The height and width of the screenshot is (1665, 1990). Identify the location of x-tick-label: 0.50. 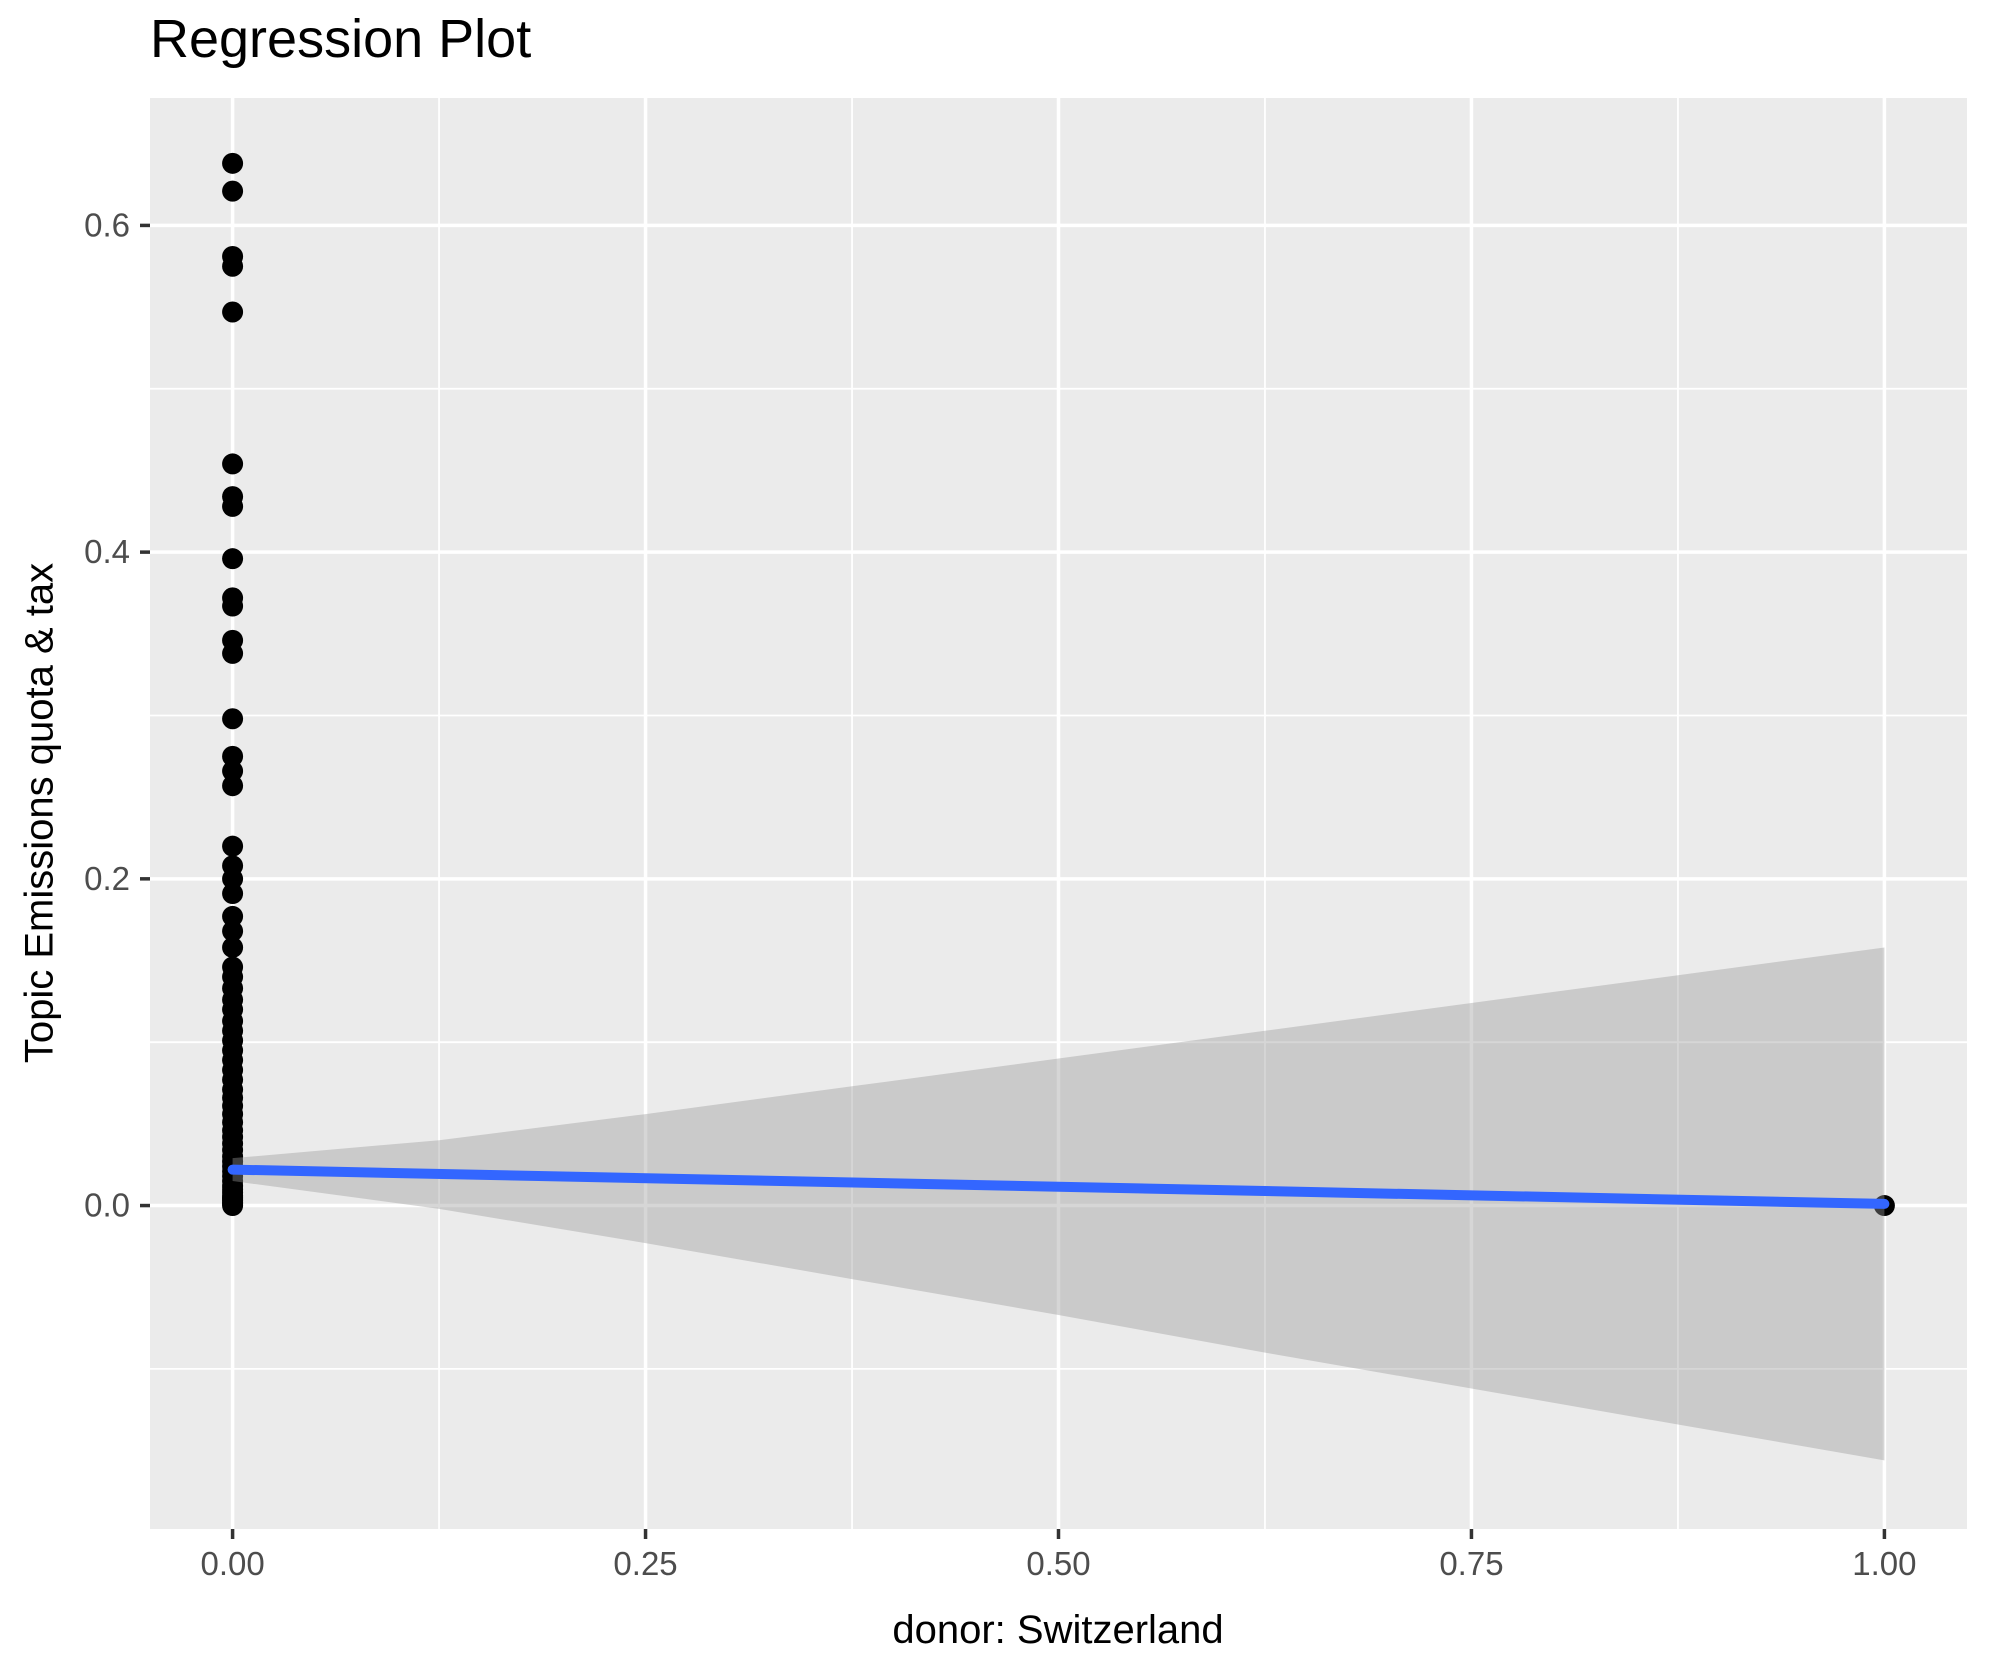
(1058, 1563).